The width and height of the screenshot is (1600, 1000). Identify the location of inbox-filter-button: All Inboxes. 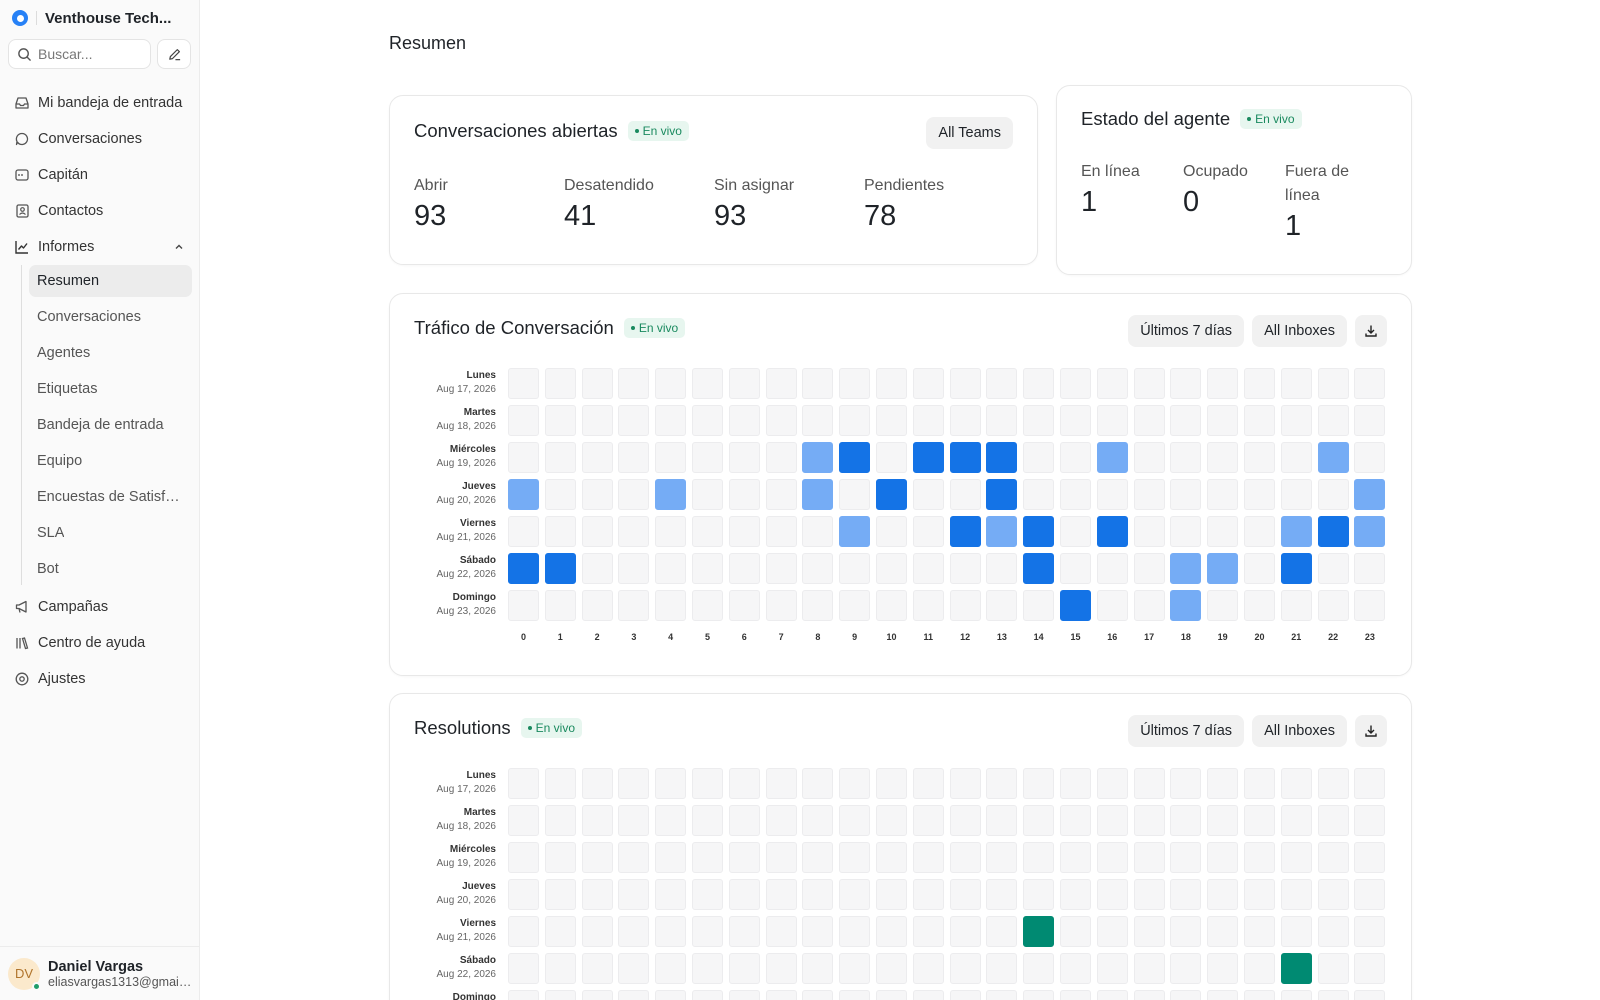
(1299, 331).